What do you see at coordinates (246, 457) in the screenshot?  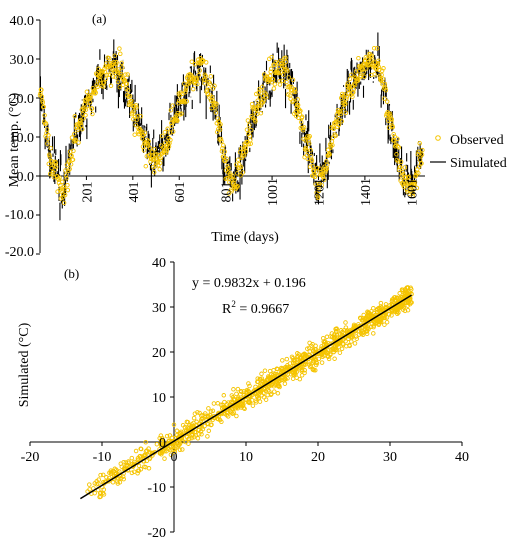 I see `panel-b-x-tick-label: 10` at bounding box center [246, 457].